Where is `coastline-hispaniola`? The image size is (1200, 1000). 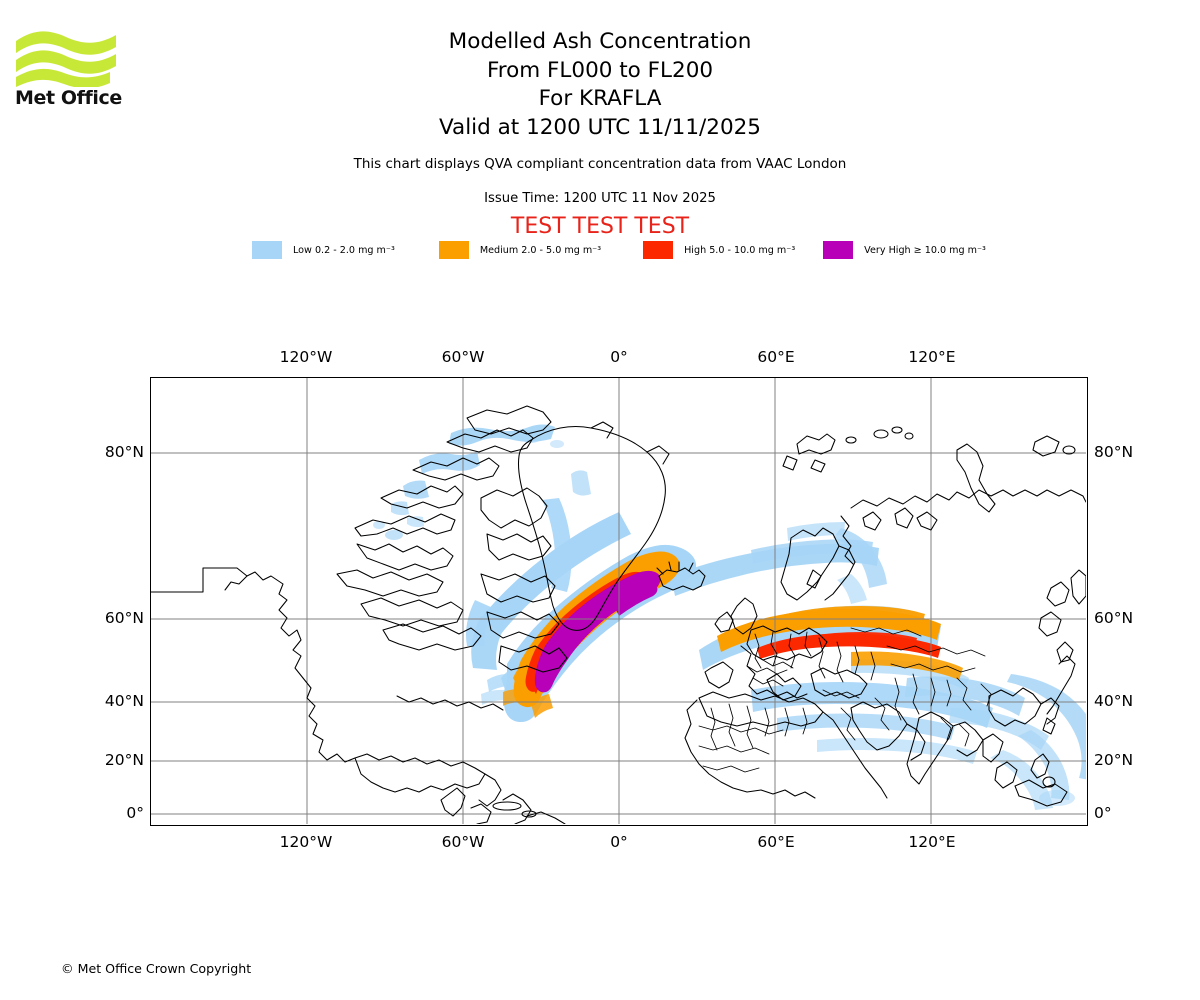 coastline-hispaniola is located at coordinates (529, 814).